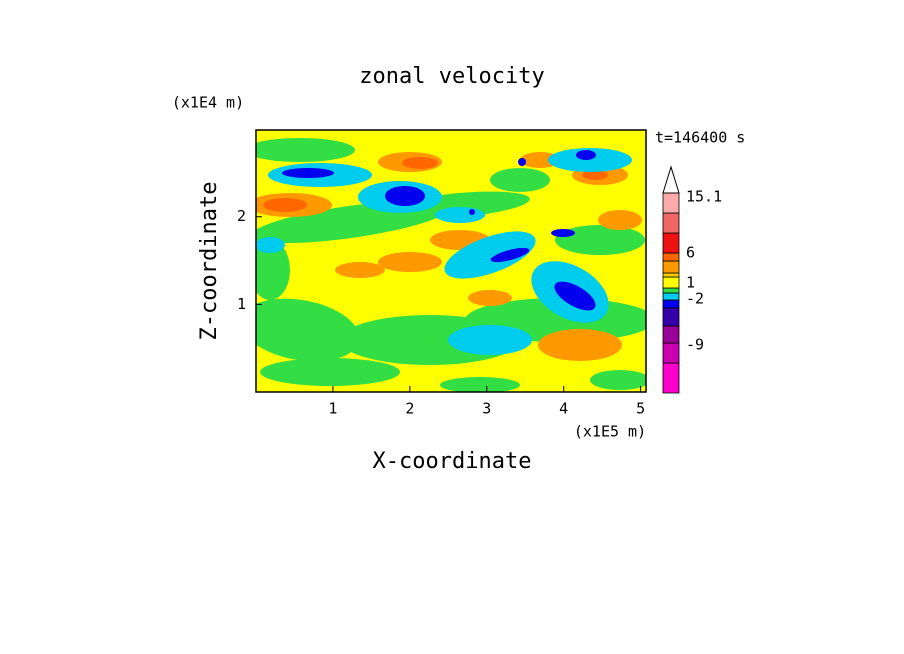  I want to click on colorbar-label: 15.1, so click(704, 197).